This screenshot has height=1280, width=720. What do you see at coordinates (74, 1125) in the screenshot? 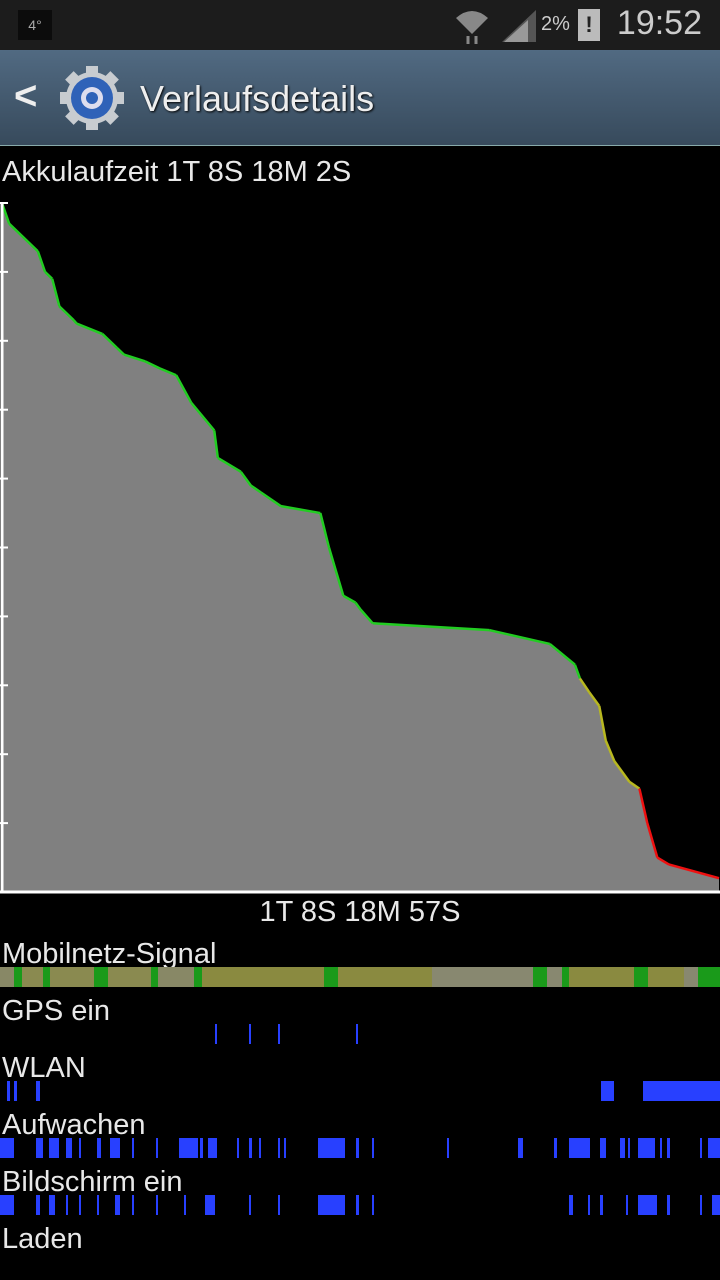
I see `track-label: Aufwachen` at bounding box center [74, 1125].